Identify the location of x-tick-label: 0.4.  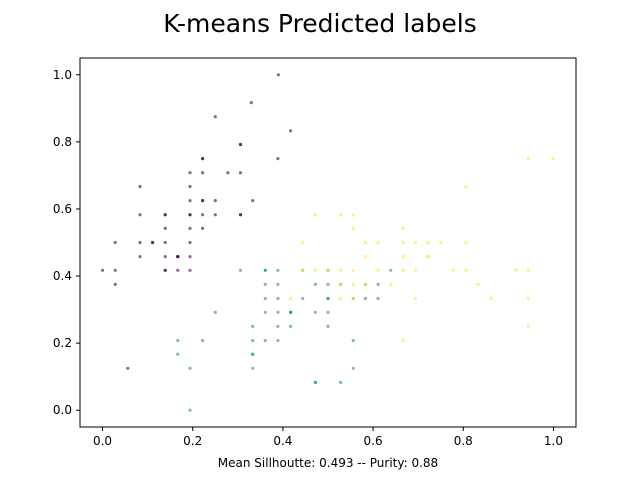
(282, 441).